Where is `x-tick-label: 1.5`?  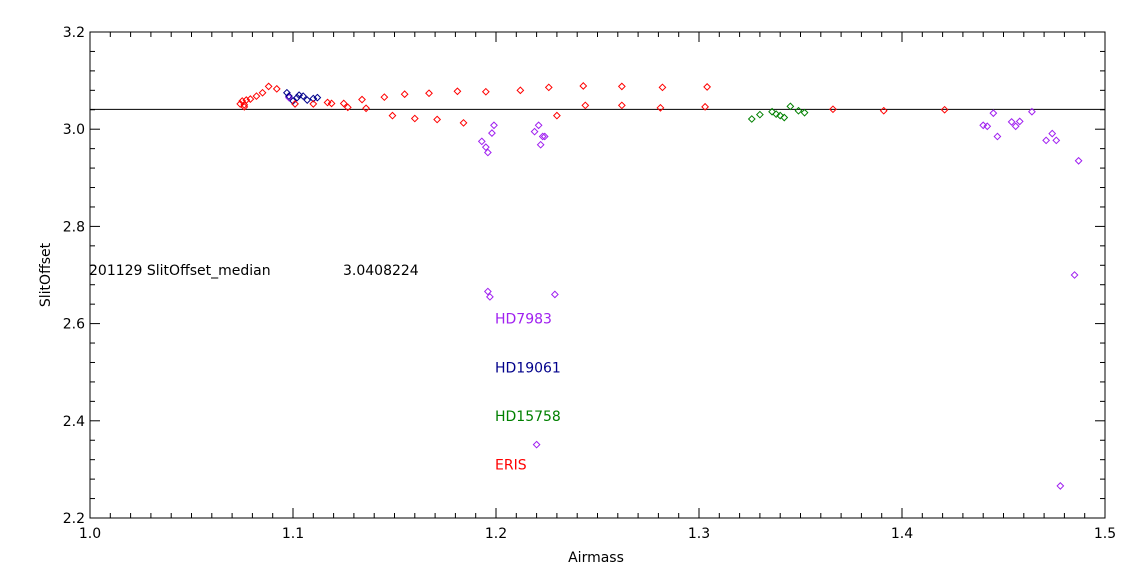
x-tick-label: 1.5 is located at coordinates (1105, 534).